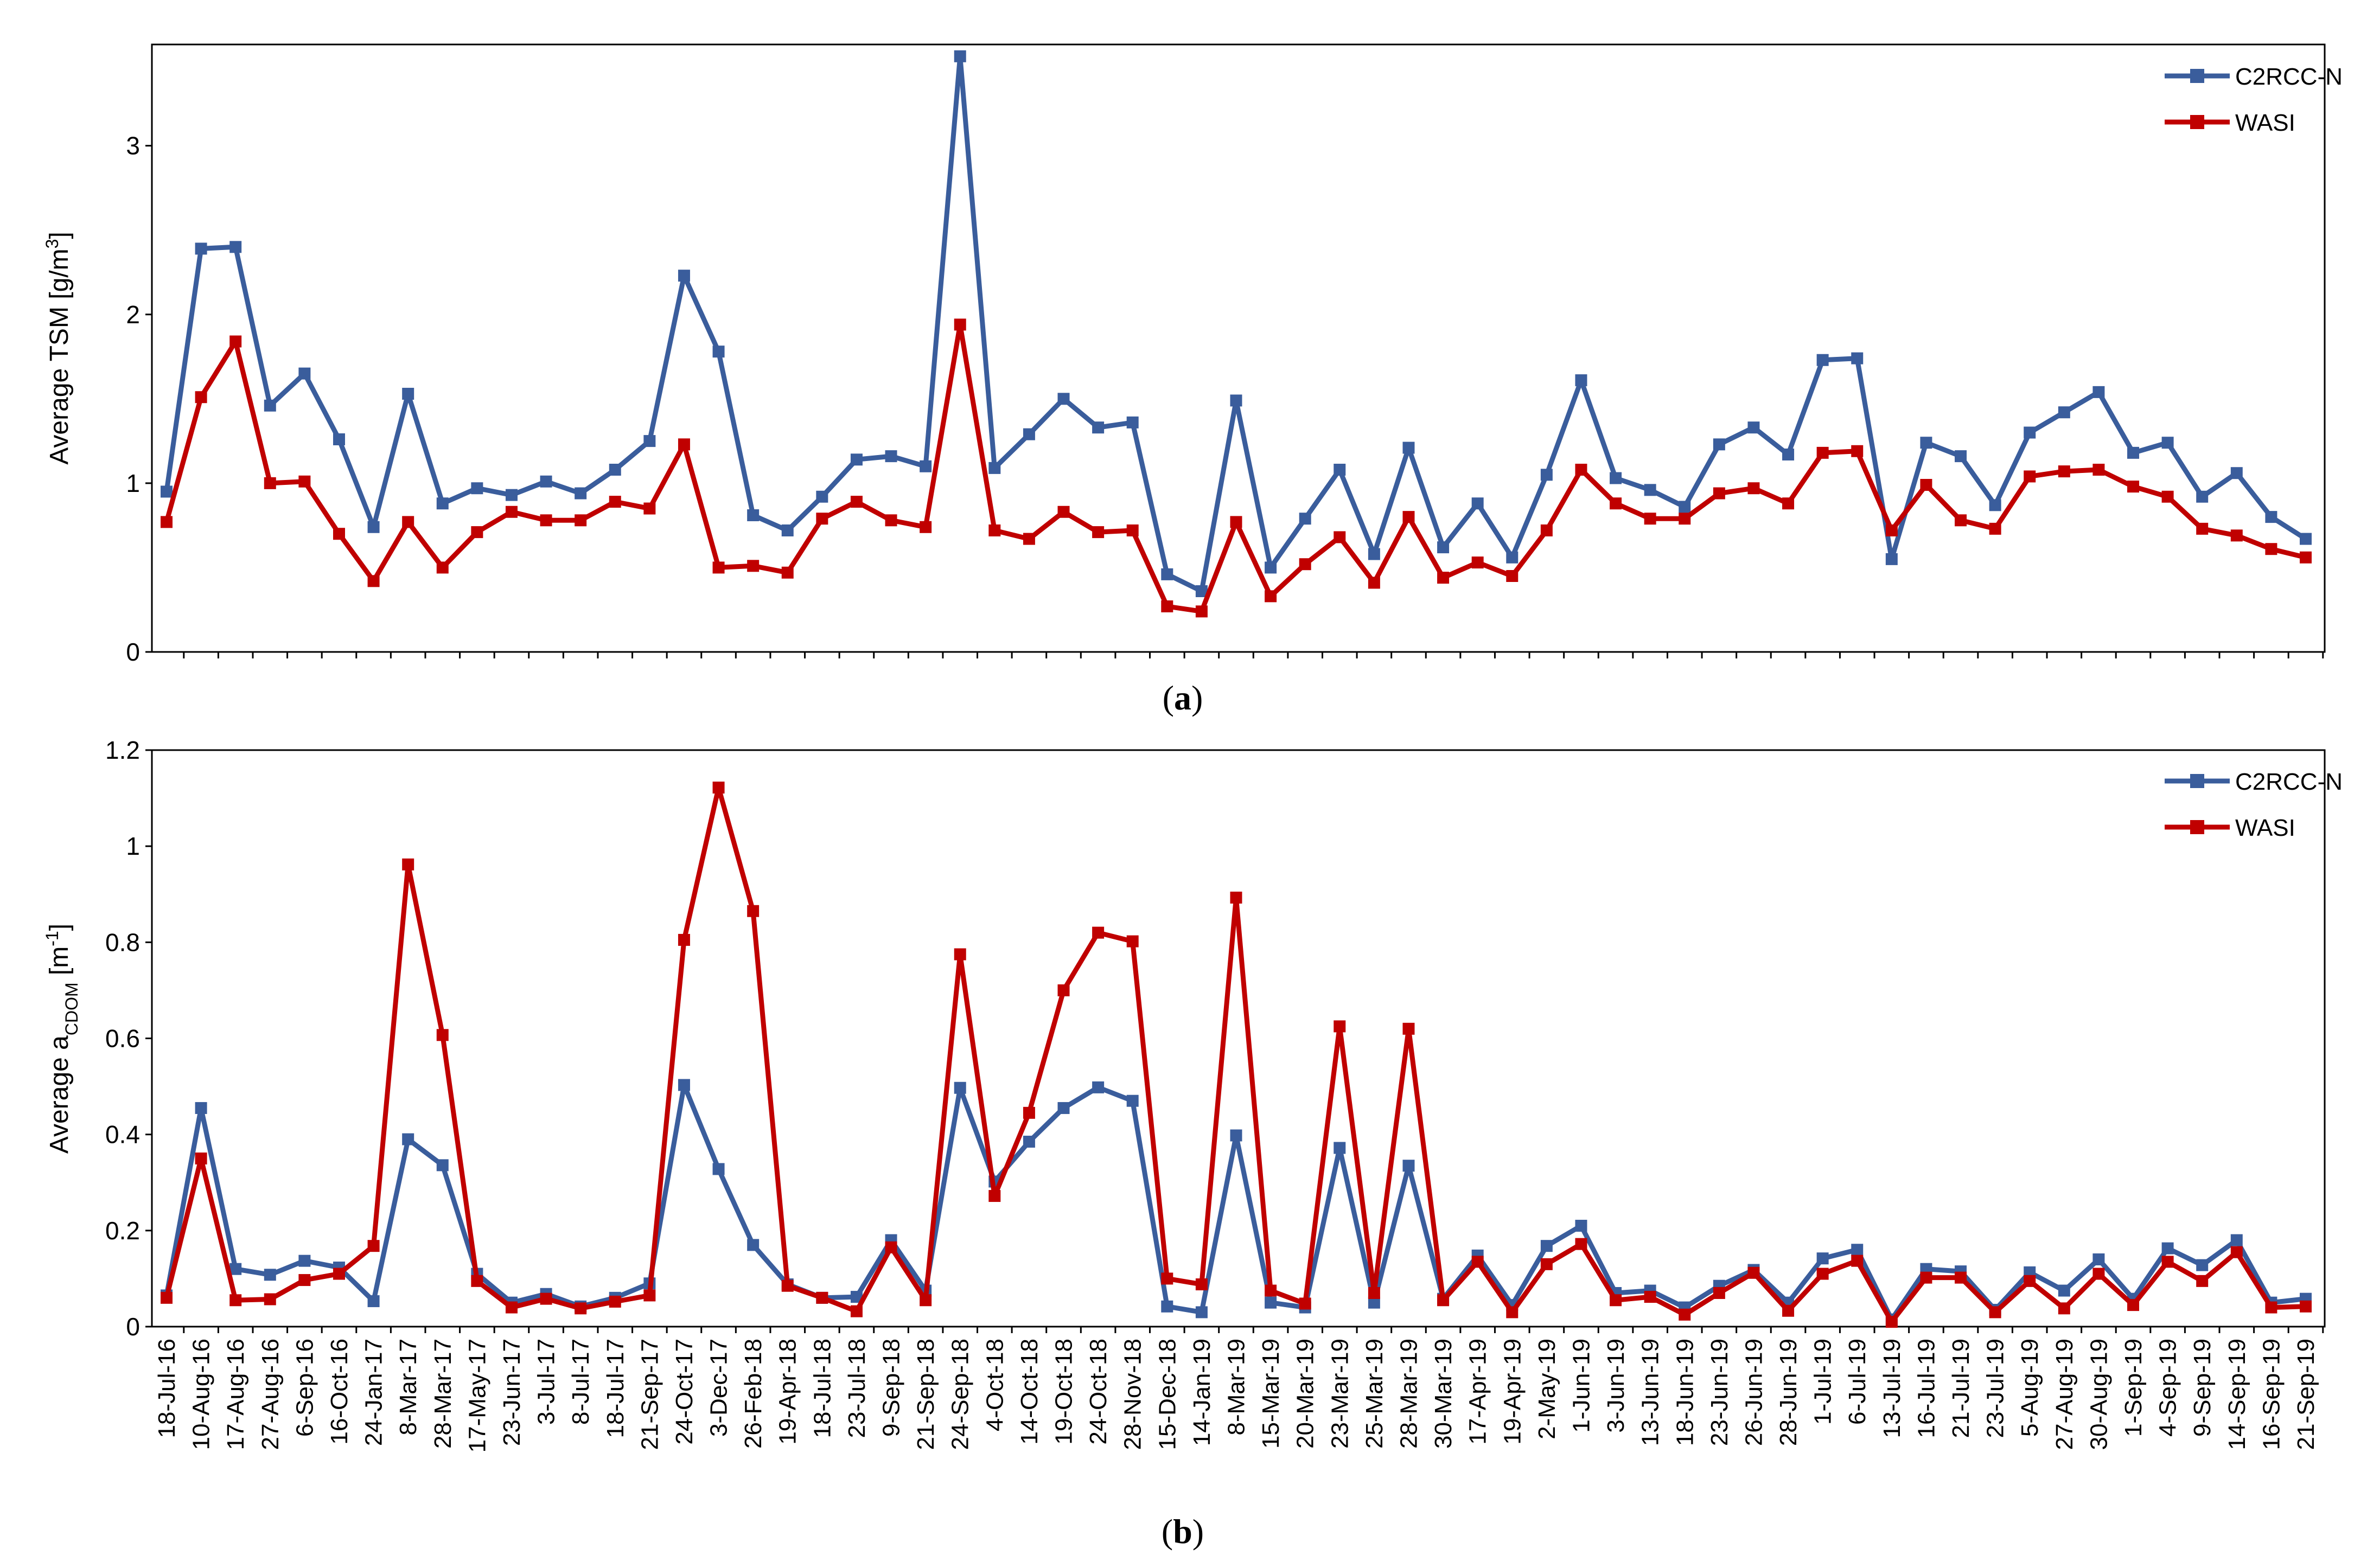 The height and width of the screenshot is (1568, 2367). What do you see at coordinates (1995, 1388) in the screenshot?
I see `x-tick-label: 23-Jul-19` at bounding box center [1995, 1388].